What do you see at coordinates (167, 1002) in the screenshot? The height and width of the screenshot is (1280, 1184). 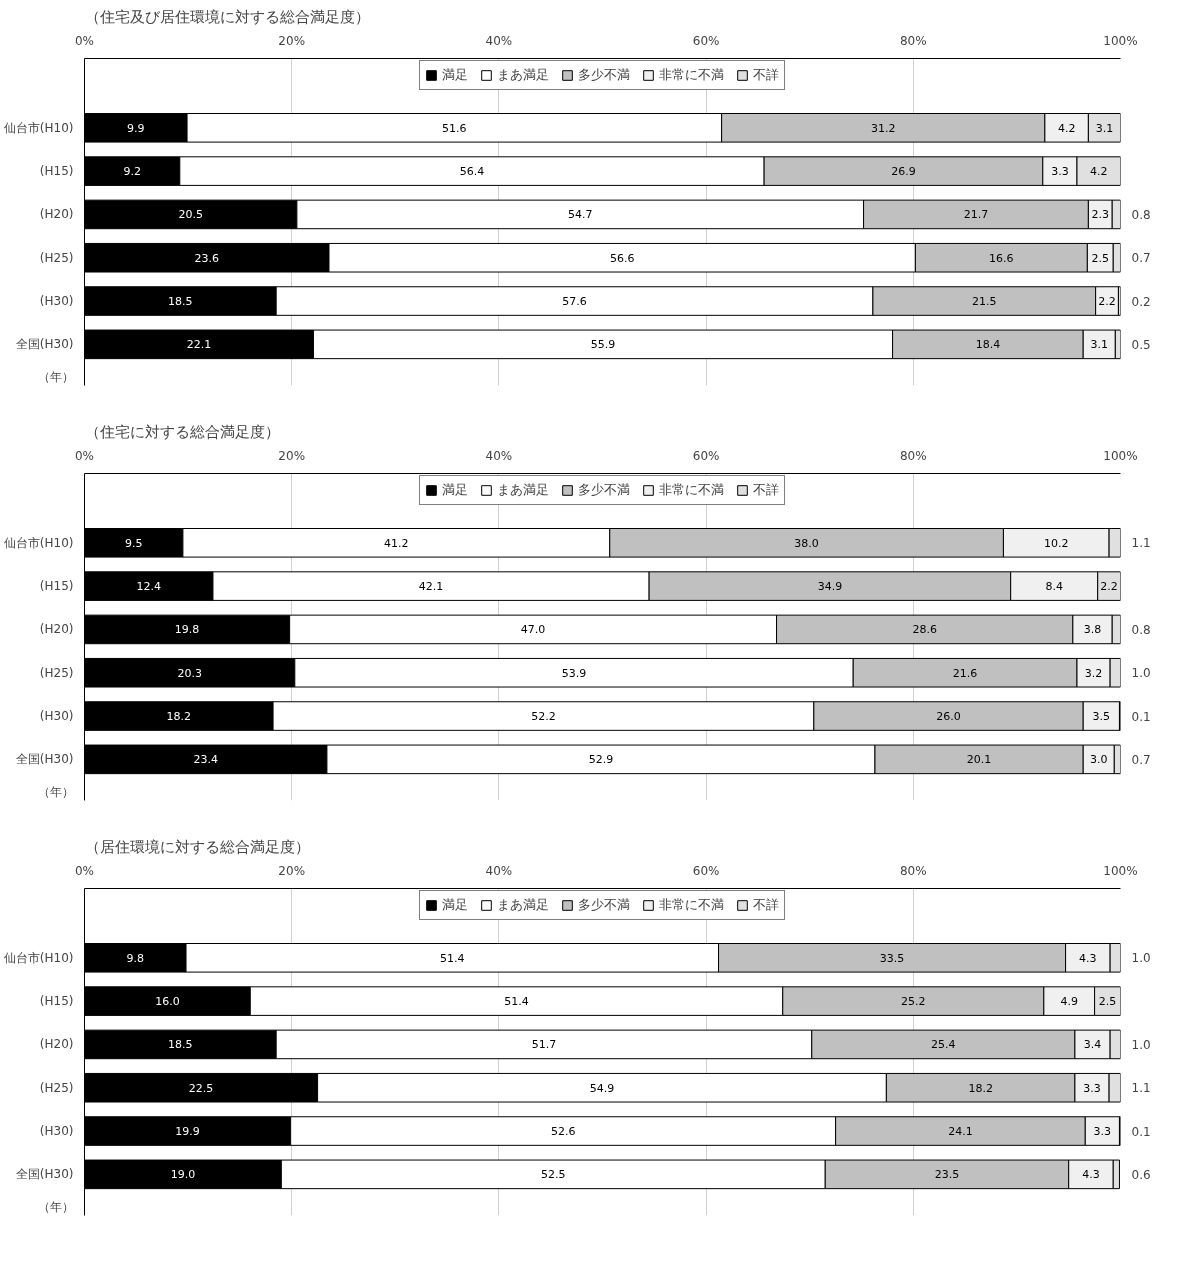 I see `data-label: 16.0` at bounding box center [167, 1002].